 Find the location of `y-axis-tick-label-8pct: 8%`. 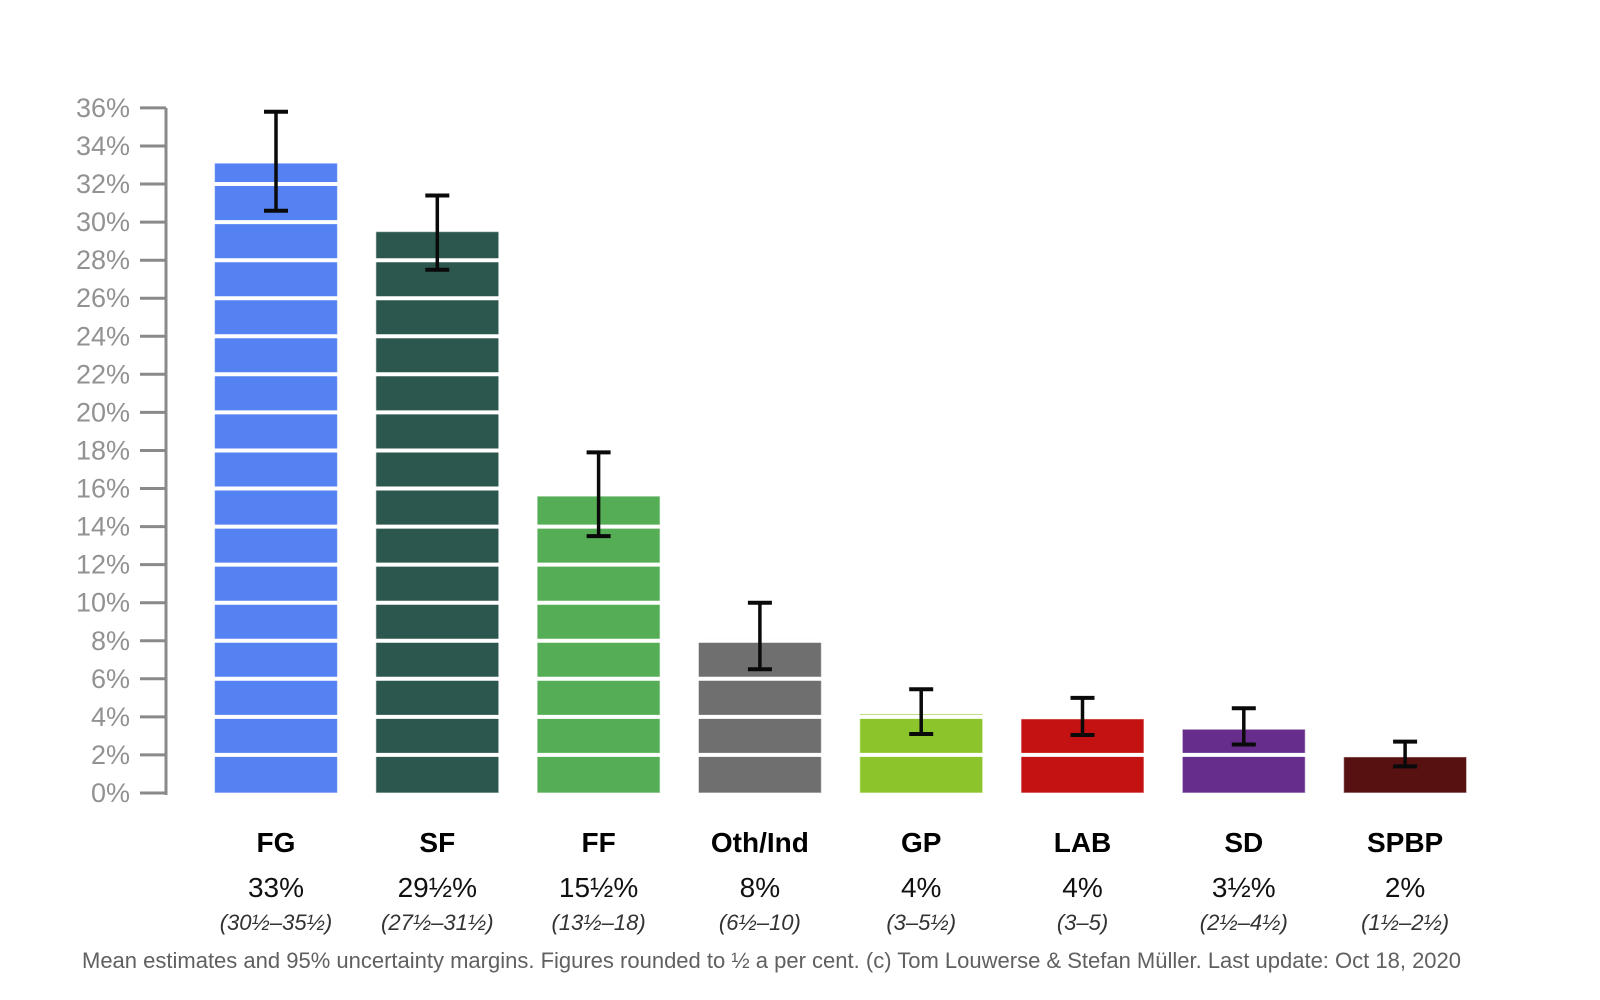

y-axis-tick-label-8pct: 8% is located at coordinates (110, 641).